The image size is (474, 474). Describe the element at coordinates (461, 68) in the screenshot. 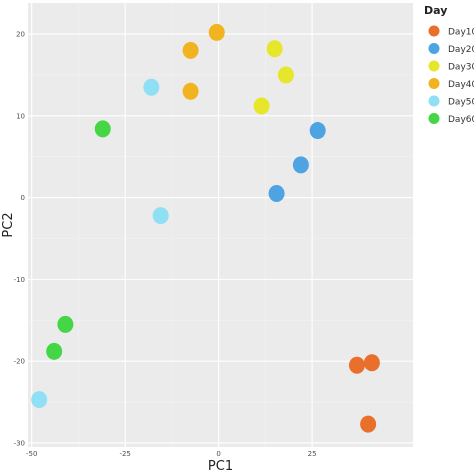

I see `legend-label: Day30` at that location.